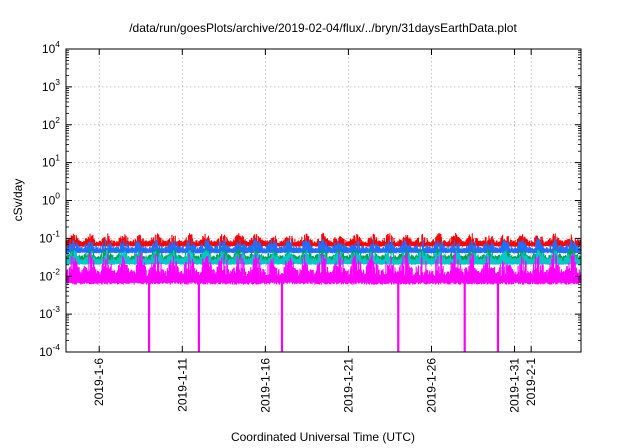 Image resolution: width=640 pixels, height=448 pixels. Describe the element at coordinates (51, 199) in the screenshot. I see `y-tick-label: 10⁰` at that location.